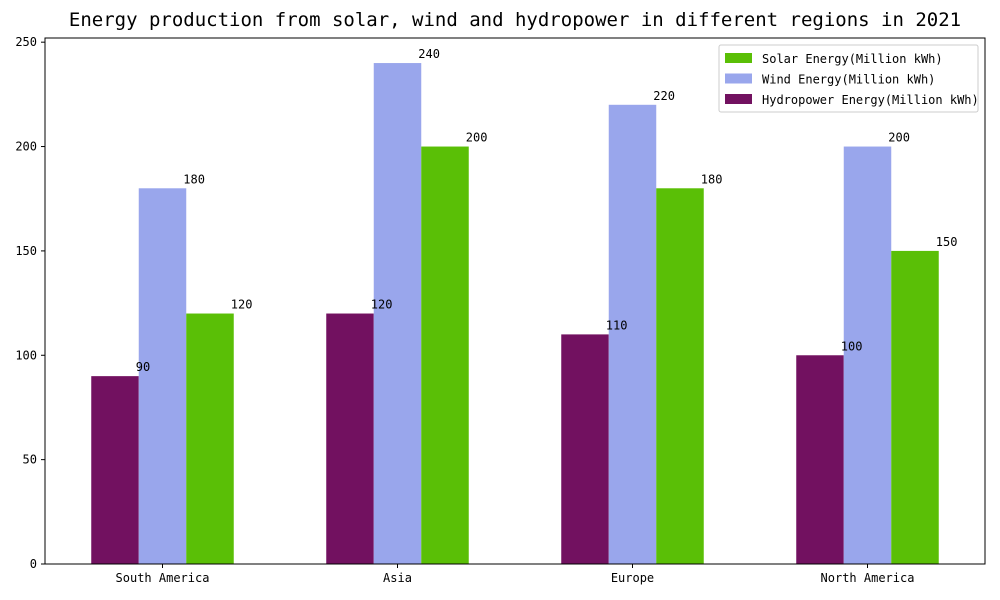  I want to click on data-label-wind-energy-million-kwh-south-america: 180, so click(194, 179).